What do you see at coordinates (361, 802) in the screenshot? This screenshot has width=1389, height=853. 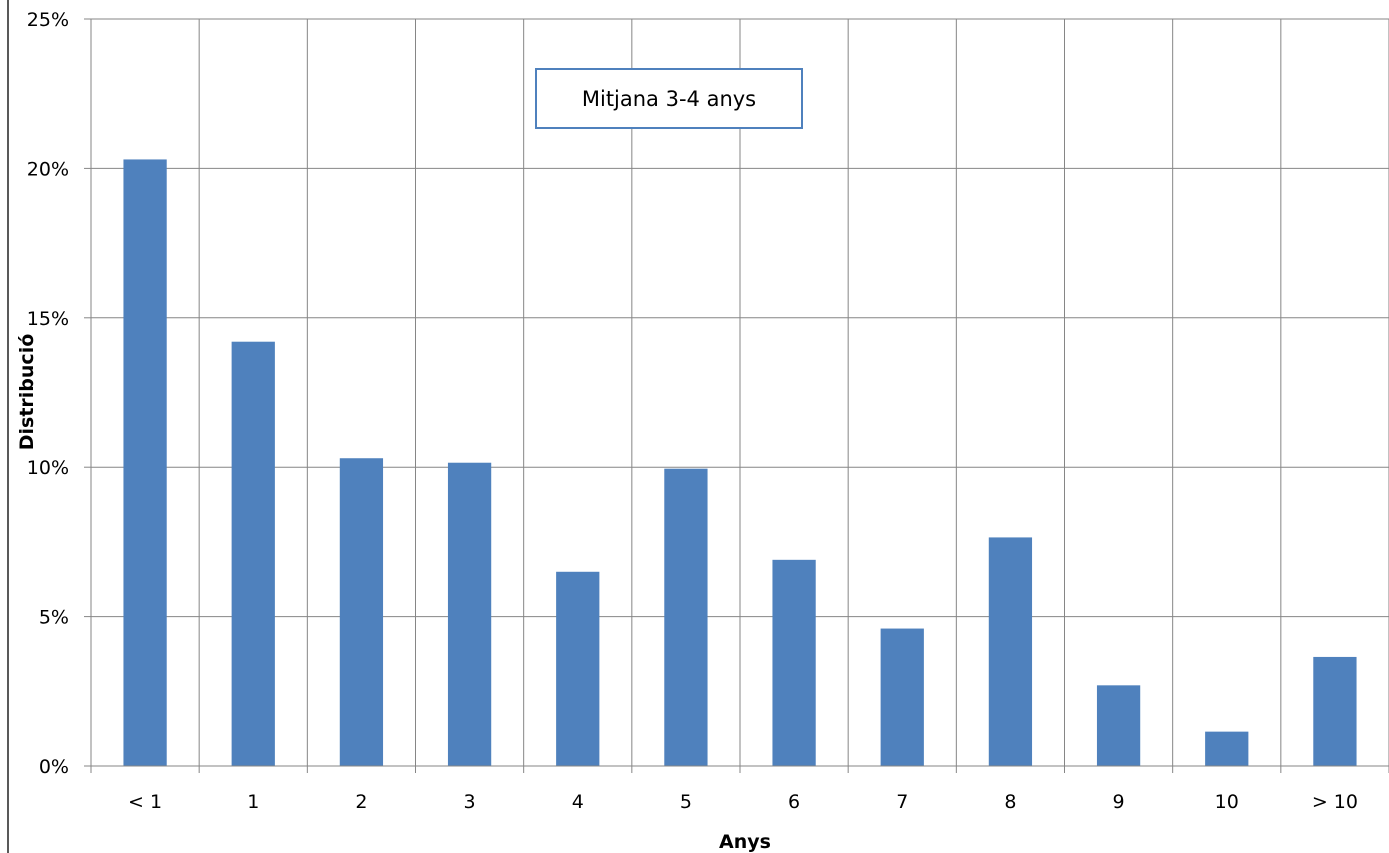 I see `x-tick-label: 2` at bounding box center [361, 802].